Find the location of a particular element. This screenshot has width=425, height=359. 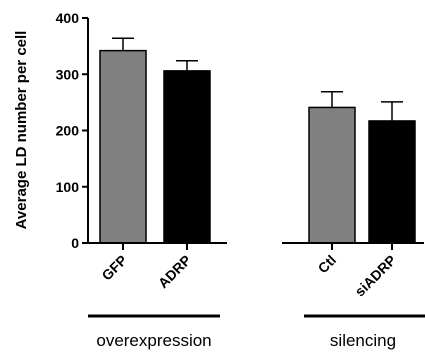

x-axis: GFP ADRP Ctl siADRP is located at coordinates (256, 271).